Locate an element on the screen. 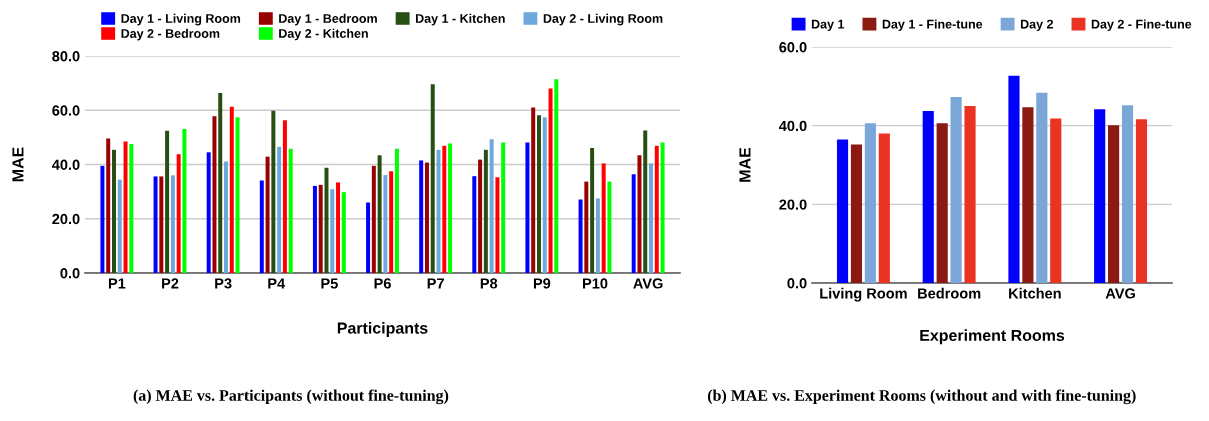 The width and height of the screenshot is (1209, 421). legend-label: Day 1 - Bedroom is located at coordinates (328, 19).